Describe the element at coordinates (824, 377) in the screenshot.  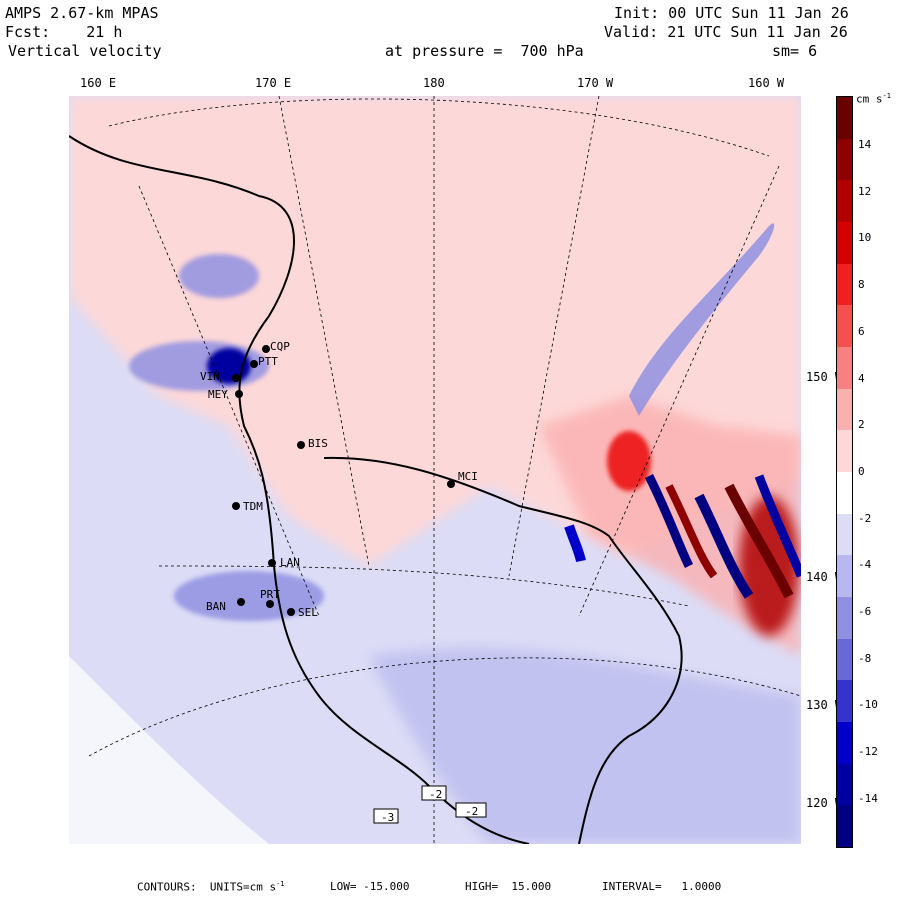
I see `lat-label-150w: 150 W` at that location.